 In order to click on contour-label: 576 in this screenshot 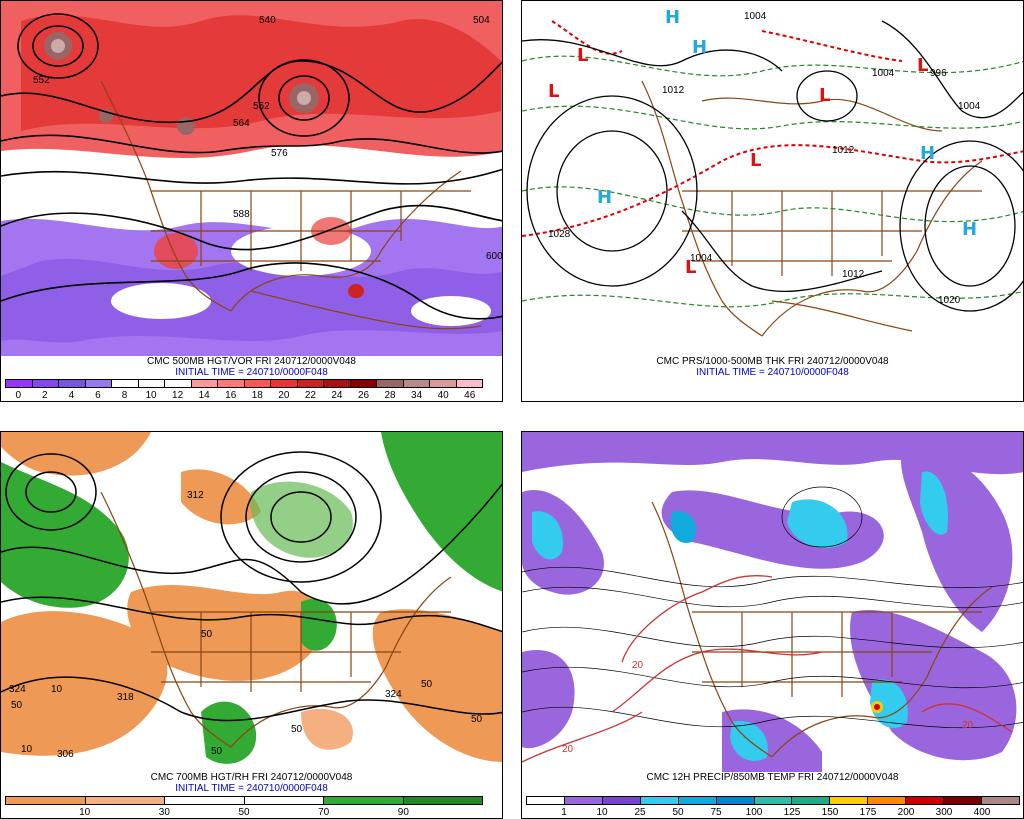, I will do `click(279, 153)`.